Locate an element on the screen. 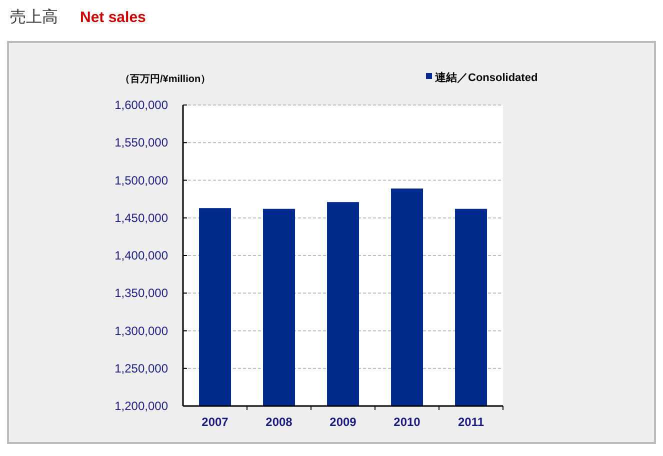 Image resolution: width=663 pixels, height=456 pixels. y-tick-label: 1,550,000 is located at coordinates (141, 143).